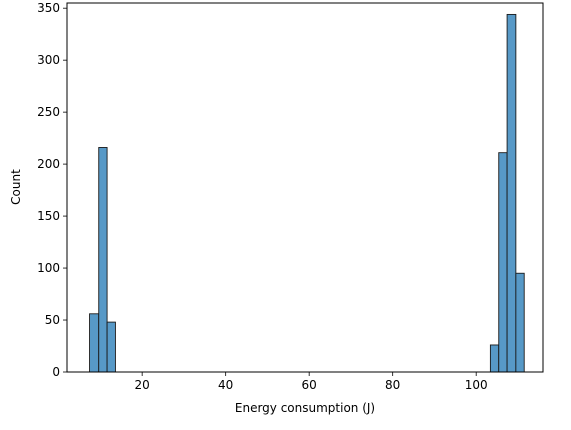 This screenshot has height=430, width=571. What do you see at coordinates (48, 60) in the screenshot?
I see `y-tick-label: 300` at bounding box center [48, 60].